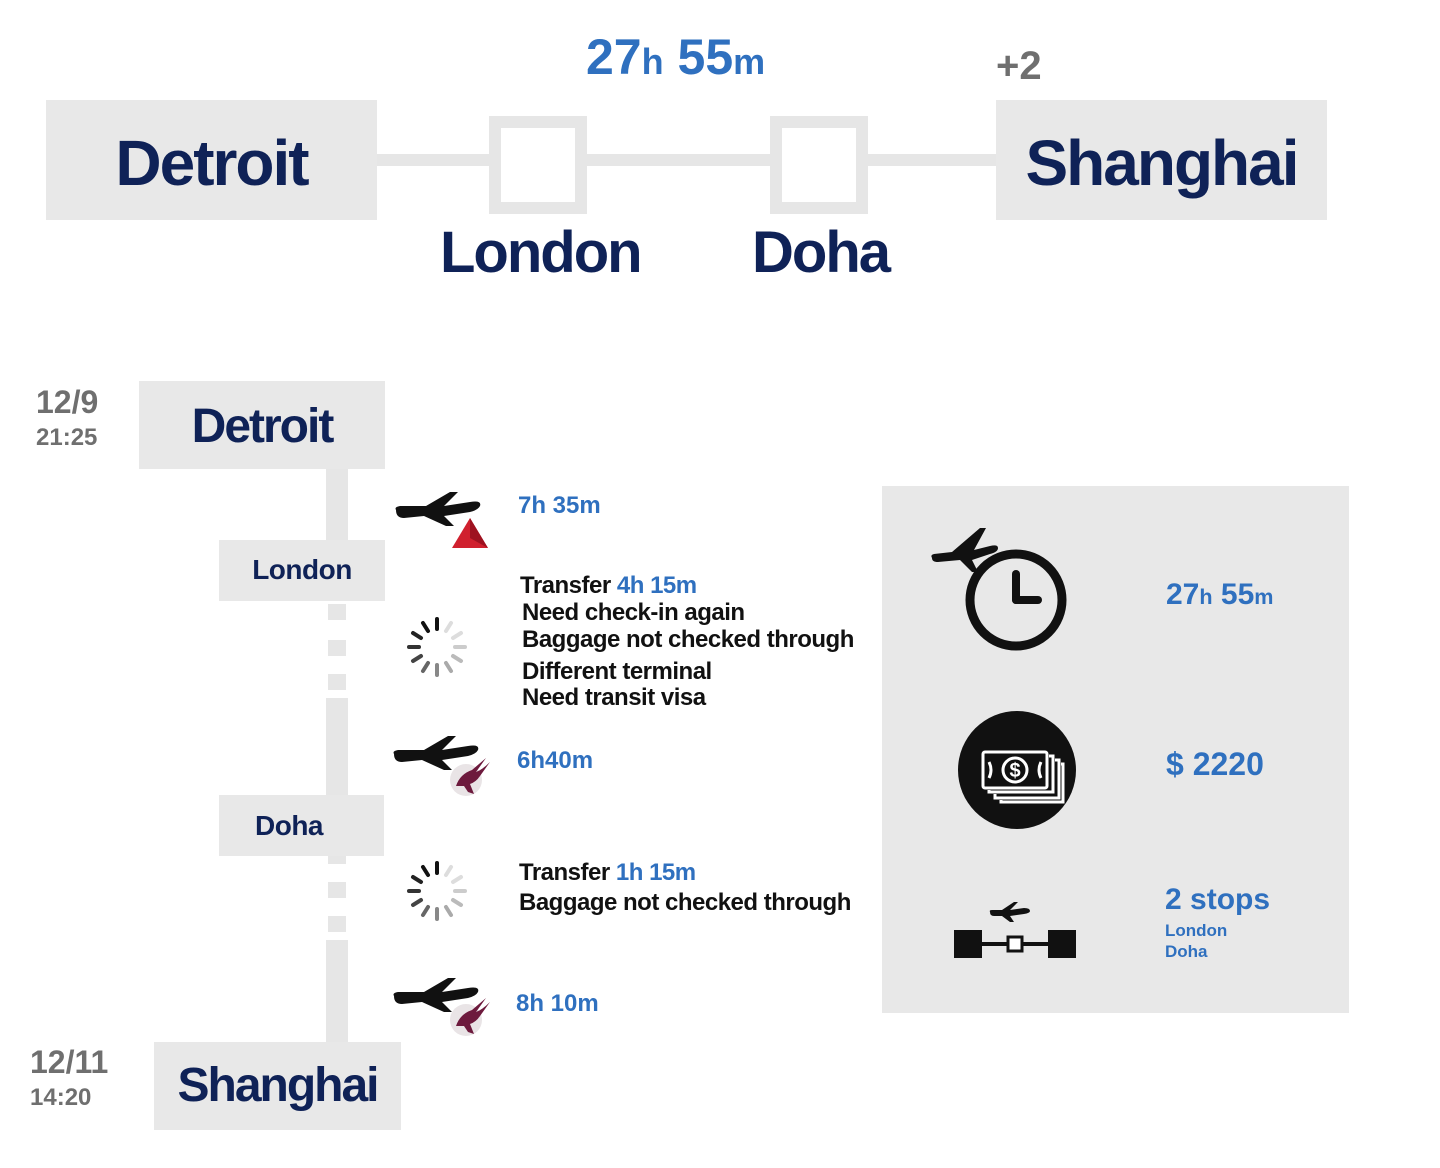  I want to click on panel-duration: 27h 55m, so click(1220, 594).